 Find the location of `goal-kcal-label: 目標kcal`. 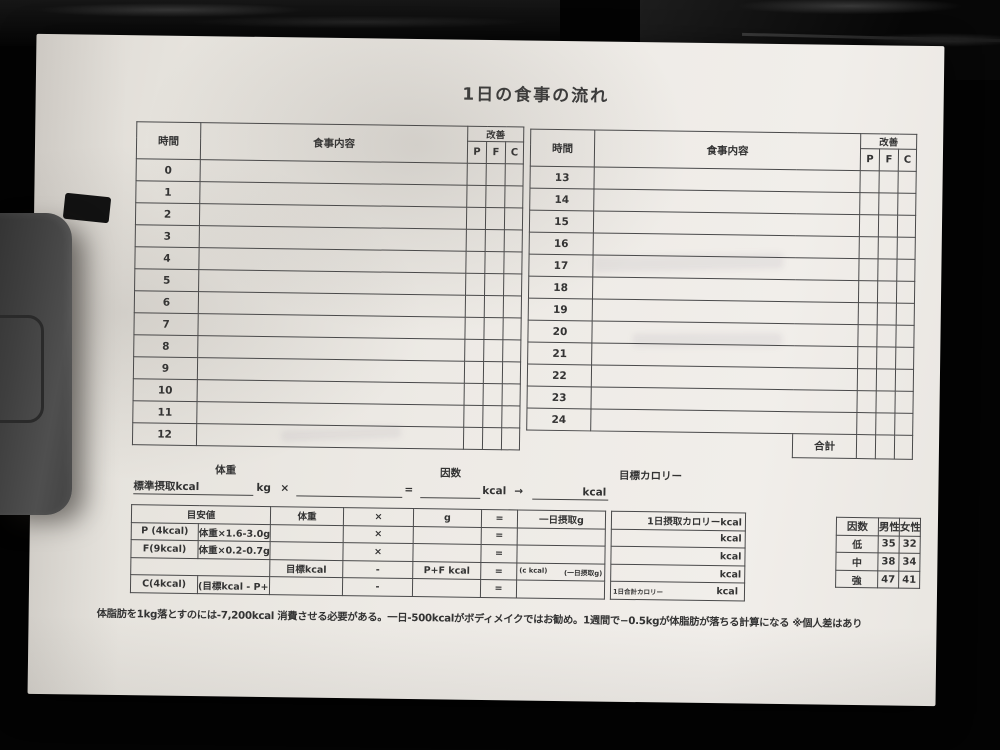

goal-kcal-label: 目標kcal is located at coordinates (306, 568).